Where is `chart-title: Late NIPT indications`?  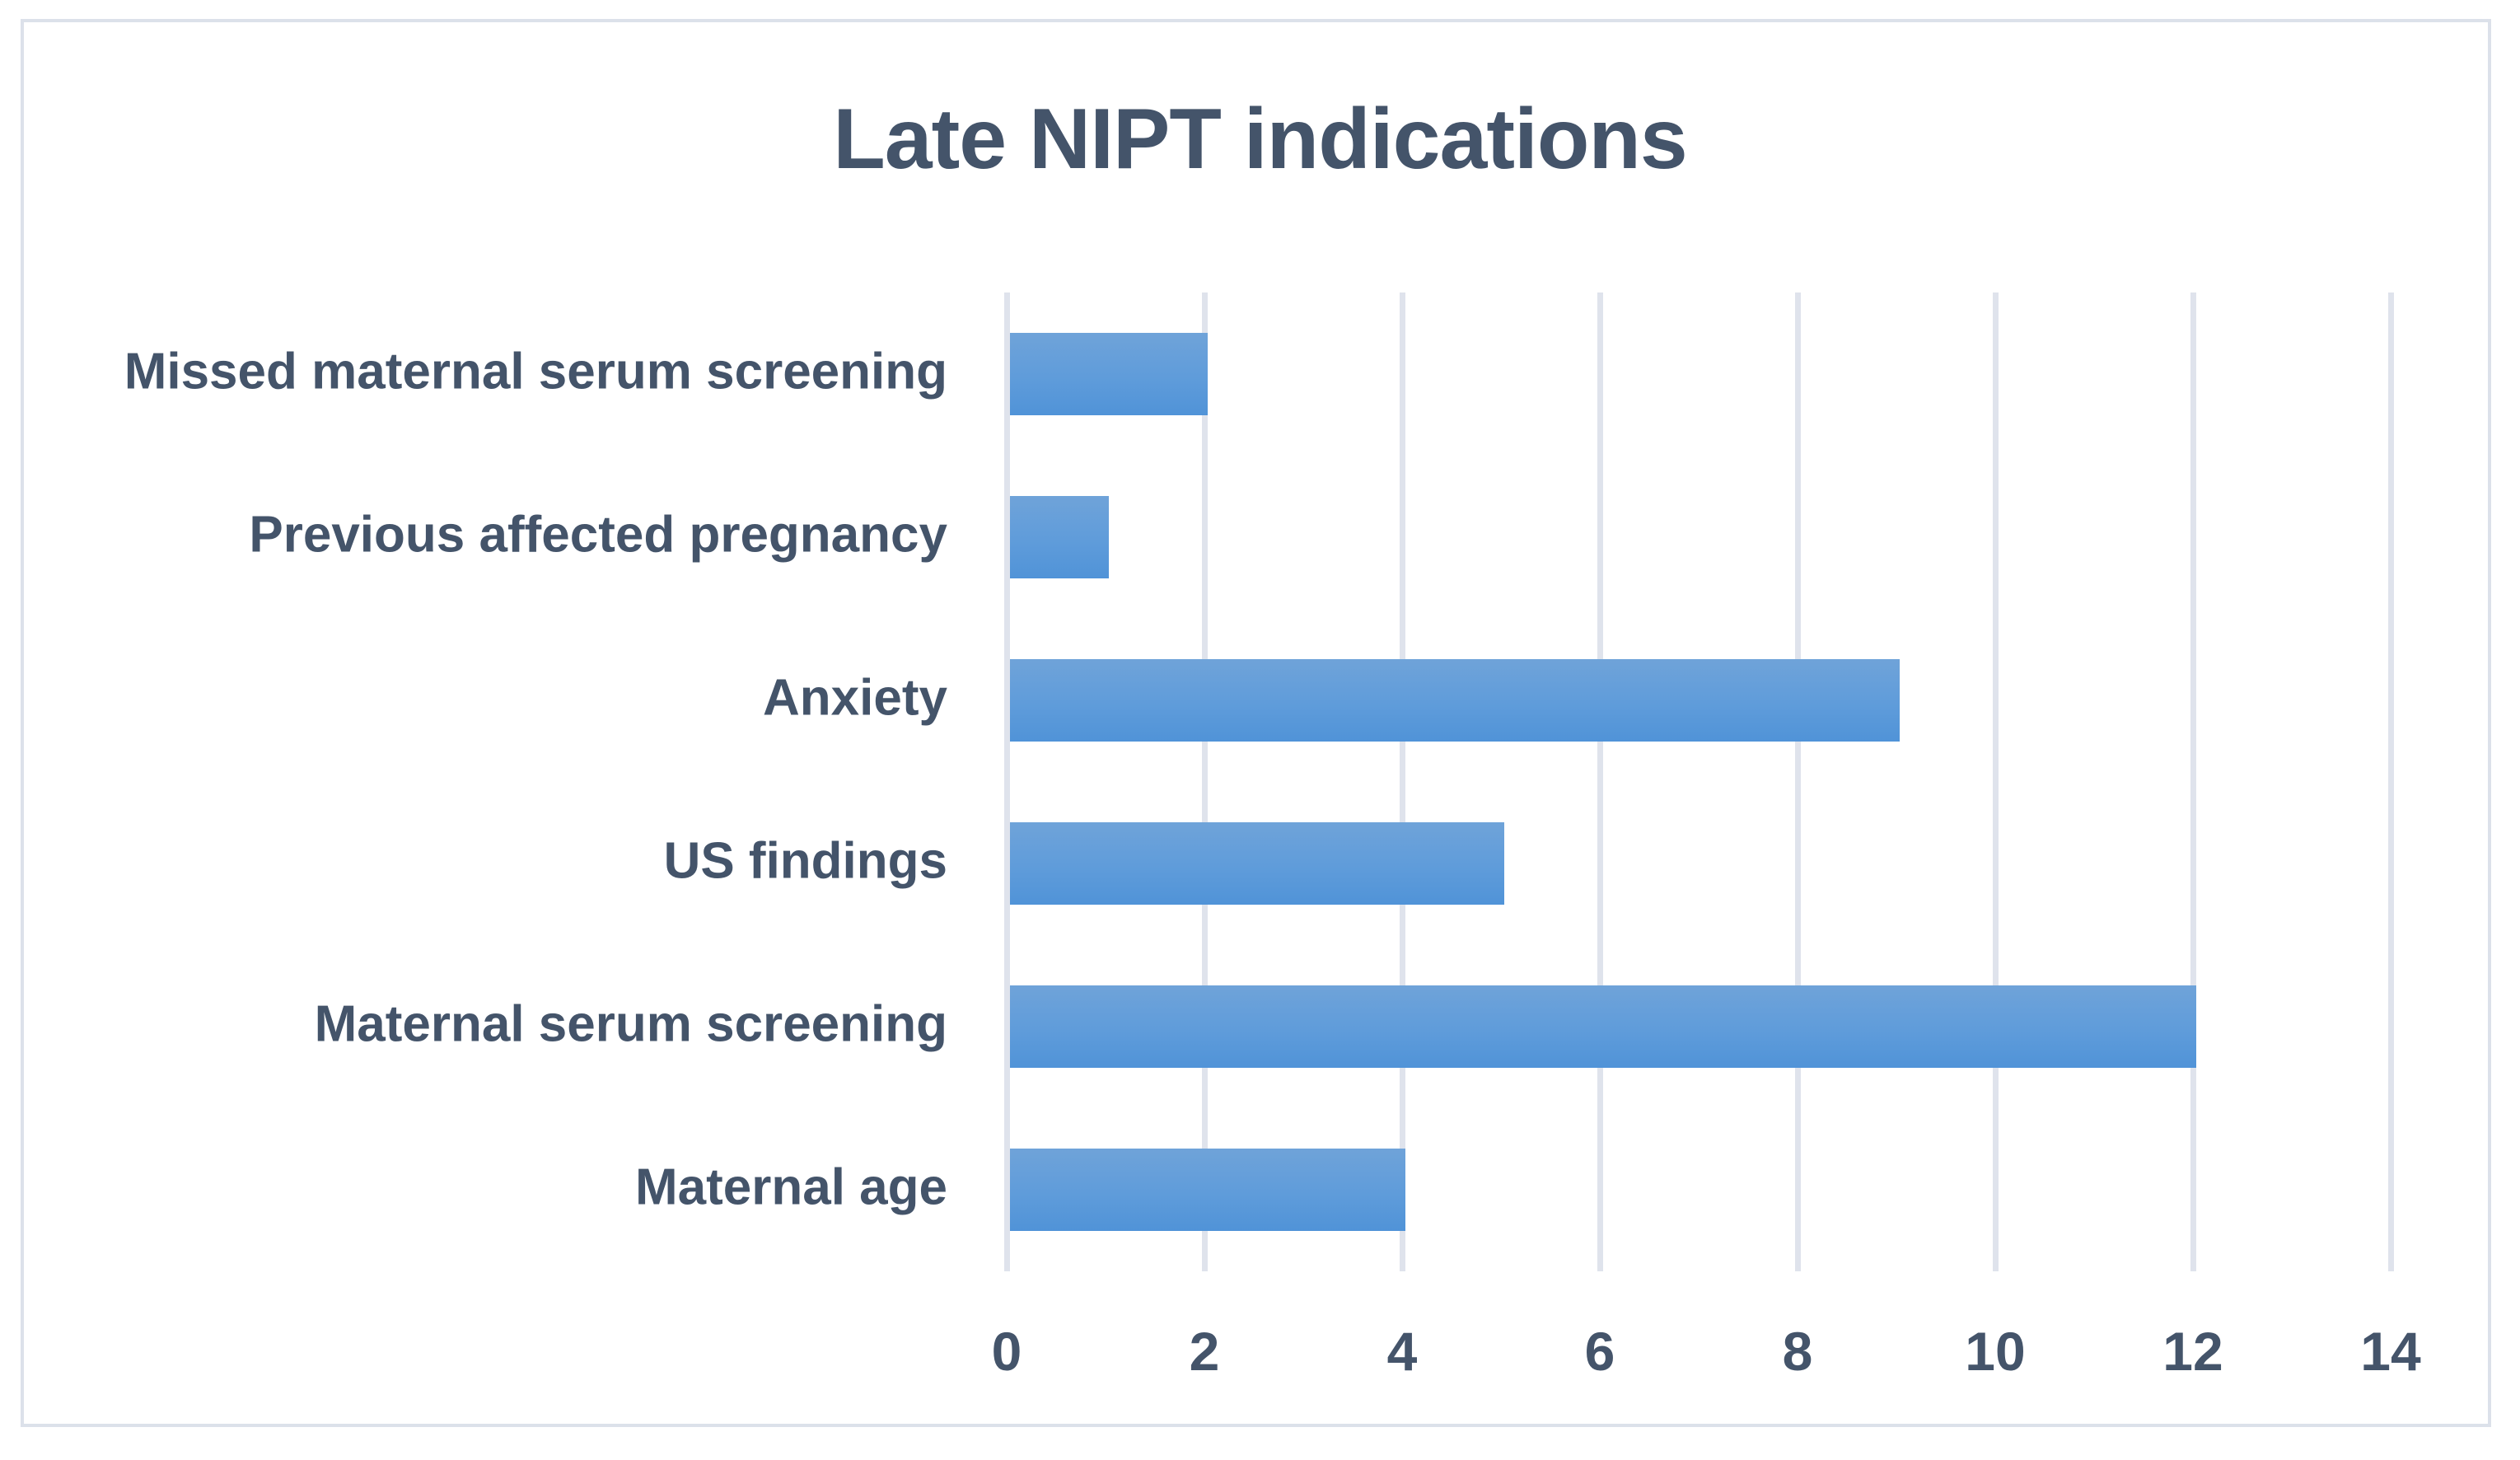 chart-title: Late NIPT indications is located at coordinates (1260, 139).